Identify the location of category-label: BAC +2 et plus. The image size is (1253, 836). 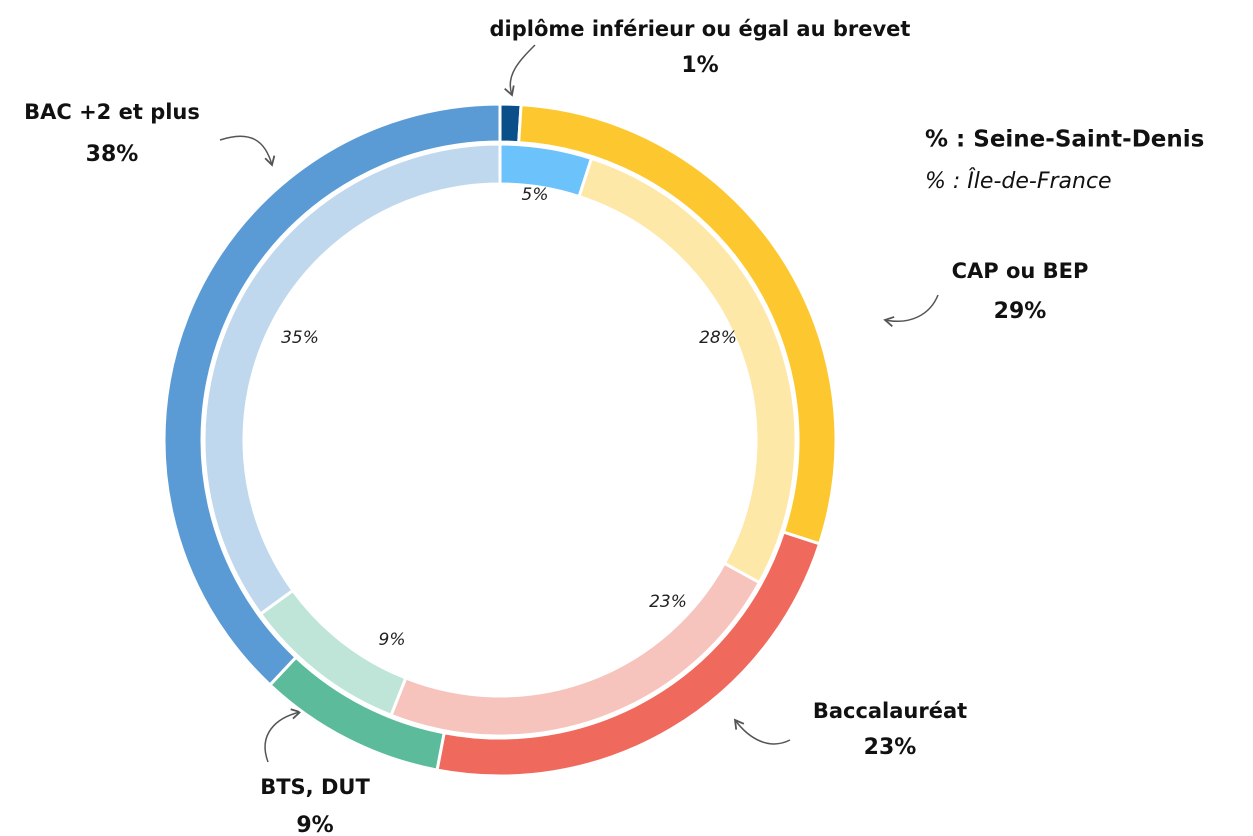
(112, 112).